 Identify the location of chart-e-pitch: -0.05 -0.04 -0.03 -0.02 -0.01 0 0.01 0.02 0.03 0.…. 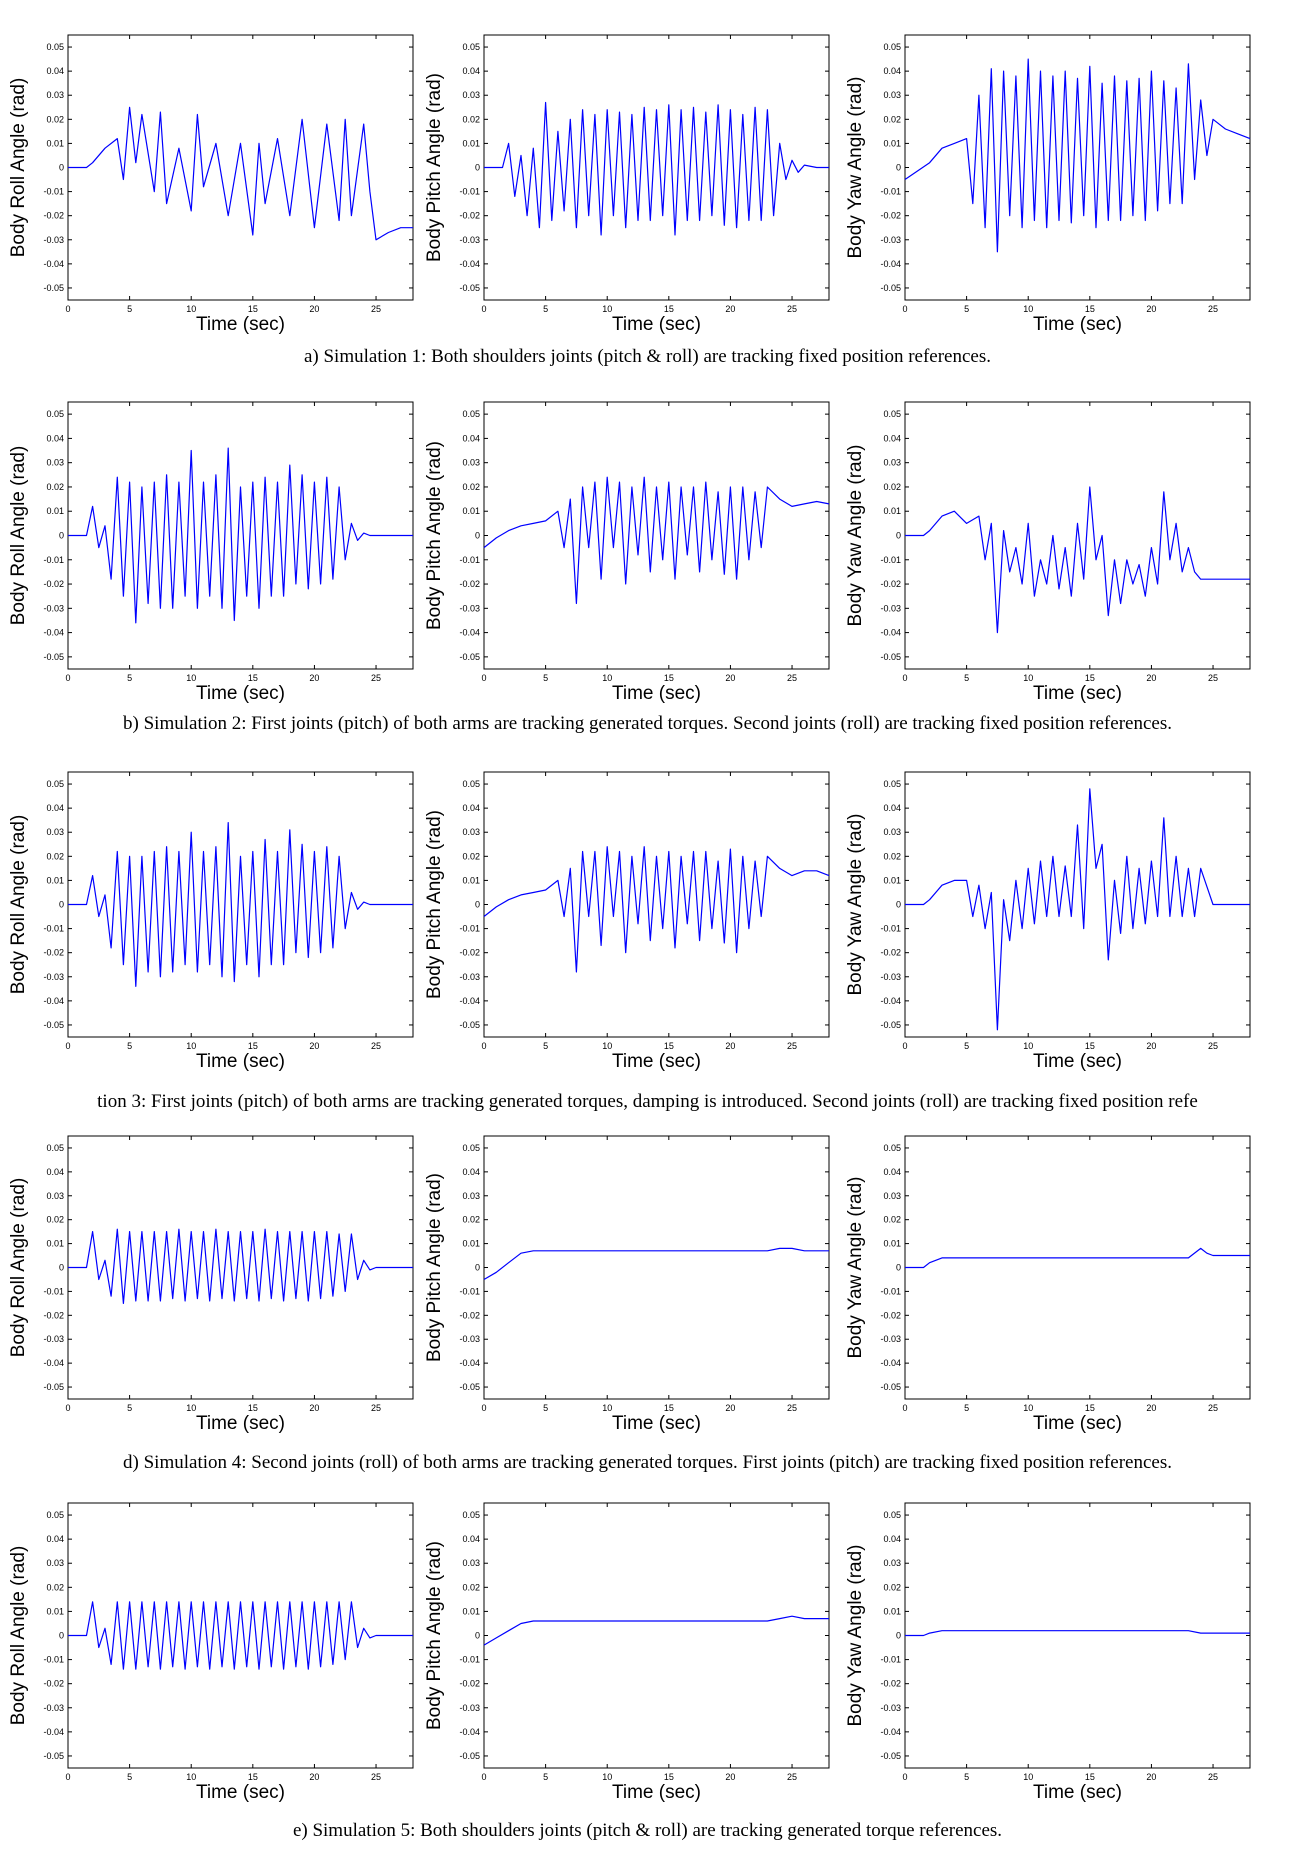
(627, 1652).